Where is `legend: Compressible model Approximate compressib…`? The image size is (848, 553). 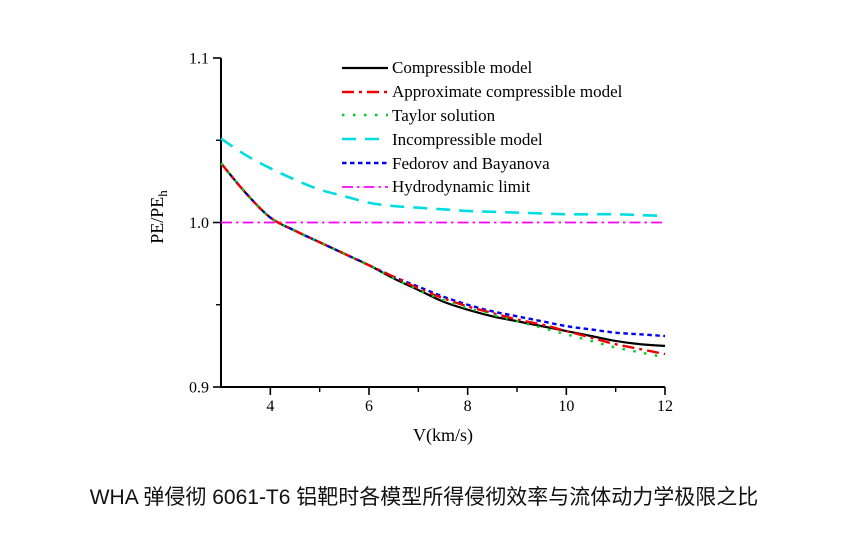
legend: Compressible model Approximate compressib… is located at coordinates (481, 127).